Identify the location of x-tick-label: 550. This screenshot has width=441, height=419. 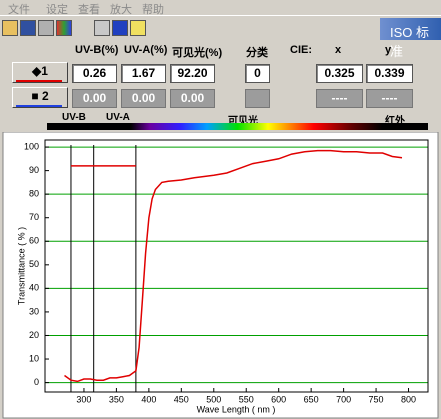
(246, 399).